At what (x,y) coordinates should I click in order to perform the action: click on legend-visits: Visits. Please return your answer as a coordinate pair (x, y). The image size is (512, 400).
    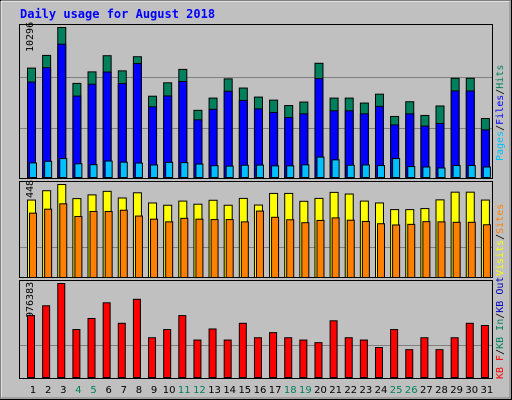
    Looking at the image, I should click on (500, 258).